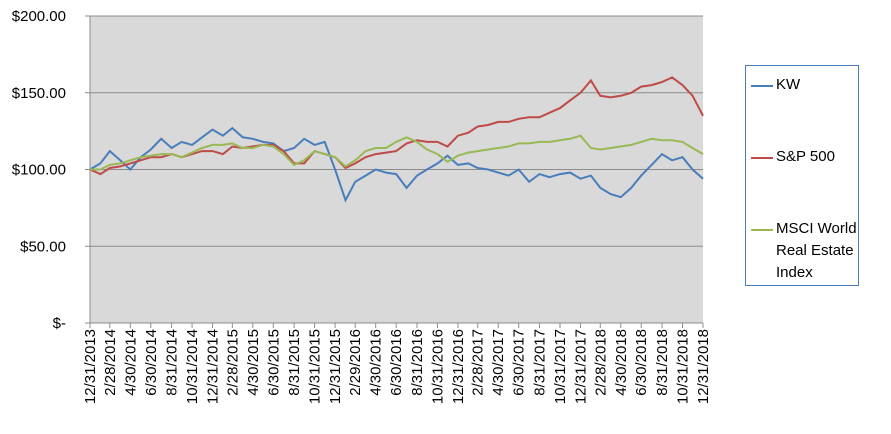 The image size is (891, 434). I want to click on x-tick-label: 2/29/2016, so click(355, 362).